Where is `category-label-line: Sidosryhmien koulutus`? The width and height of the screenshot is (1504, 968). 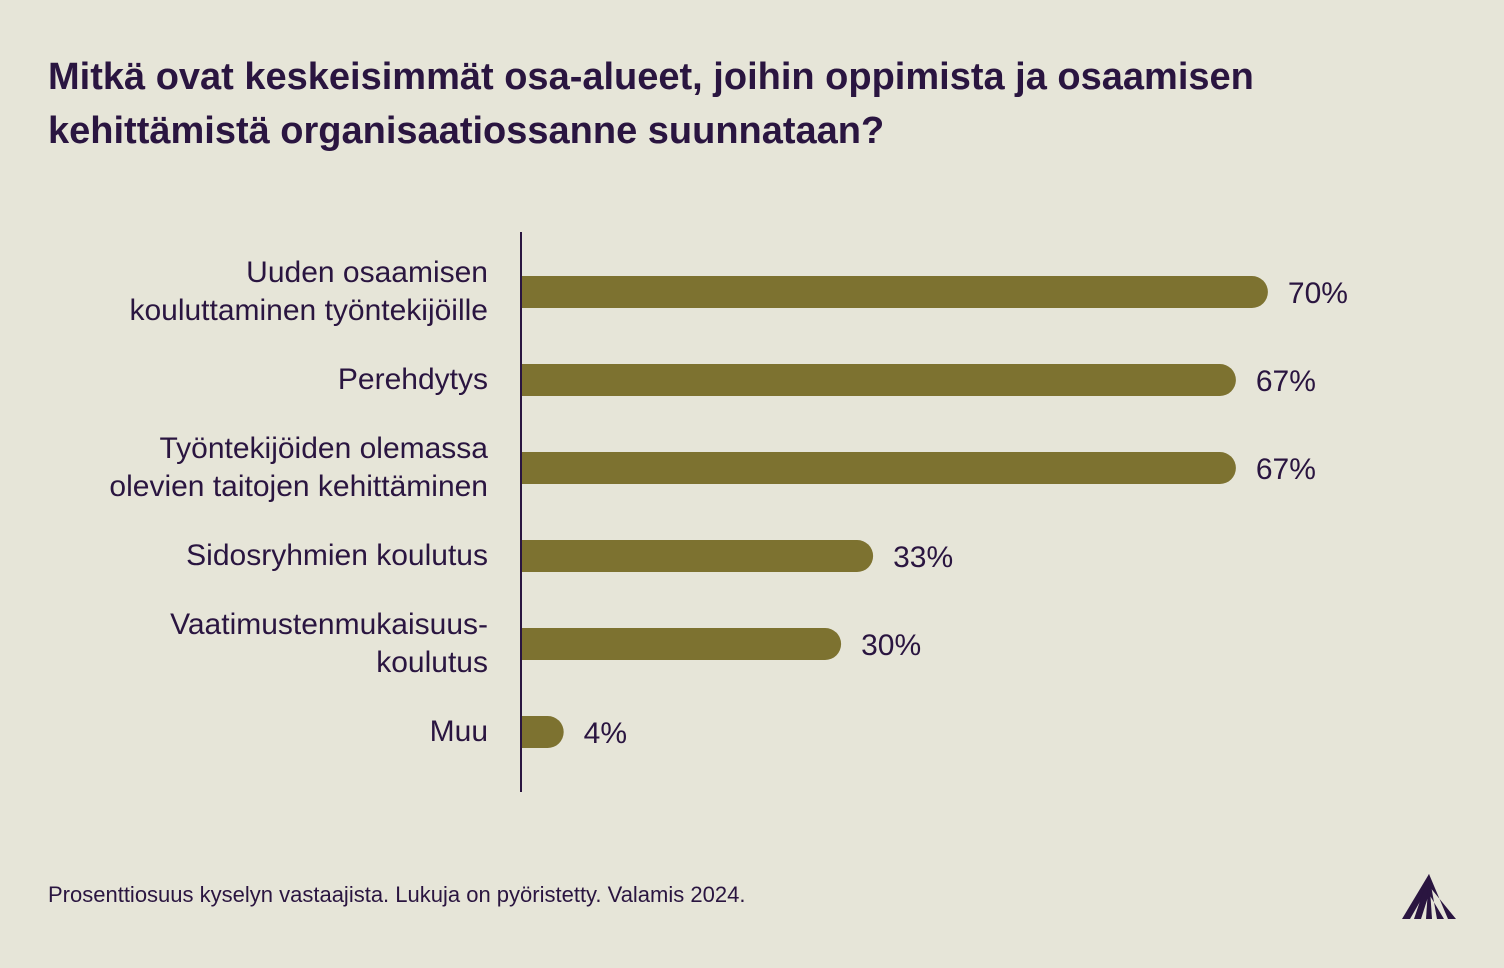
category-label-line: Sidosryhmien koulutus is located at coordinates (337, 555).